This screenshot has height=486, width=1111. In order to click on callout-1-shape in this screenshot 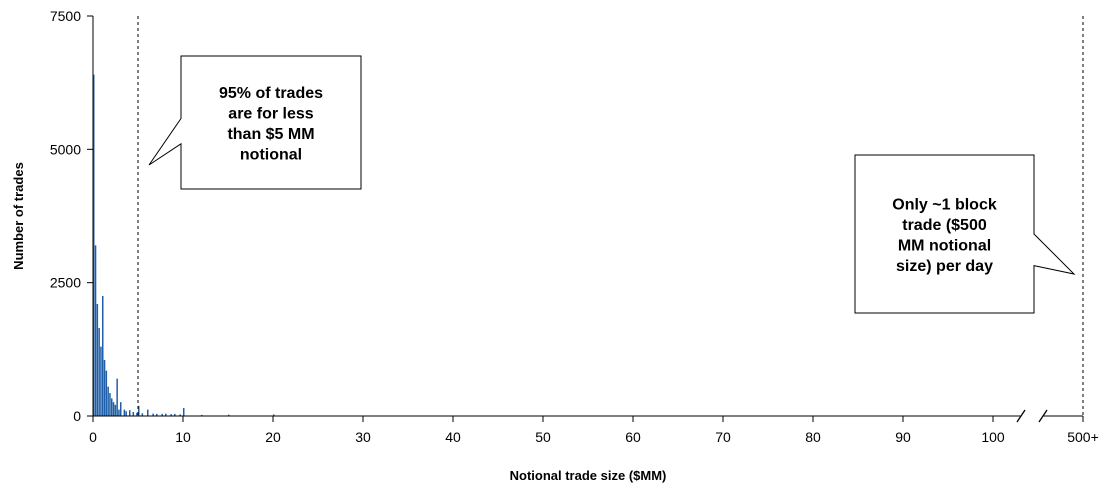, I will do `click(255, 122)`.